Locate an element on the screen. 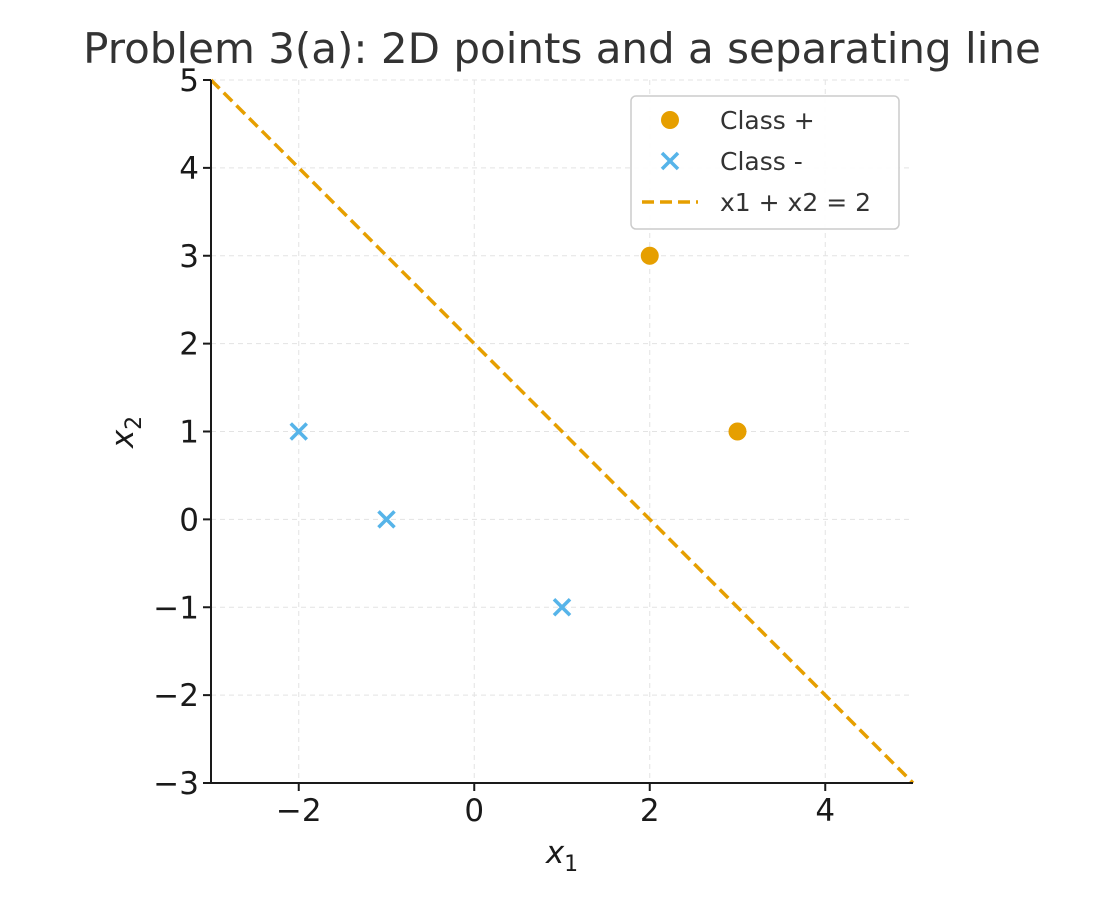  y-tick-label: 3 is located at coordinates (189, 257).